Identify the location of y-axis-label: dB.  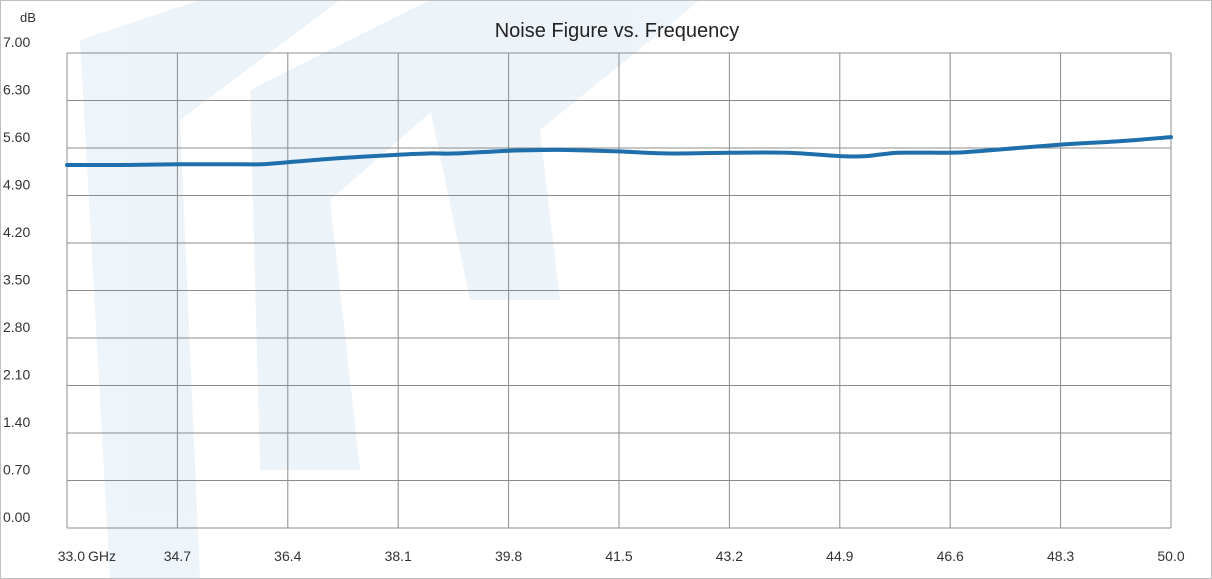
(28, 17).